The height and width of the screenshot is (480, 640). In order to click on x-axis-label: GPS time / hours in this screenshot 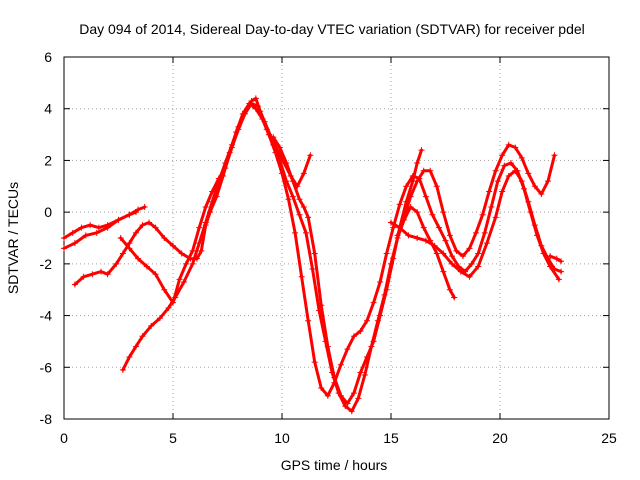, I will do `click(334, 465)`.